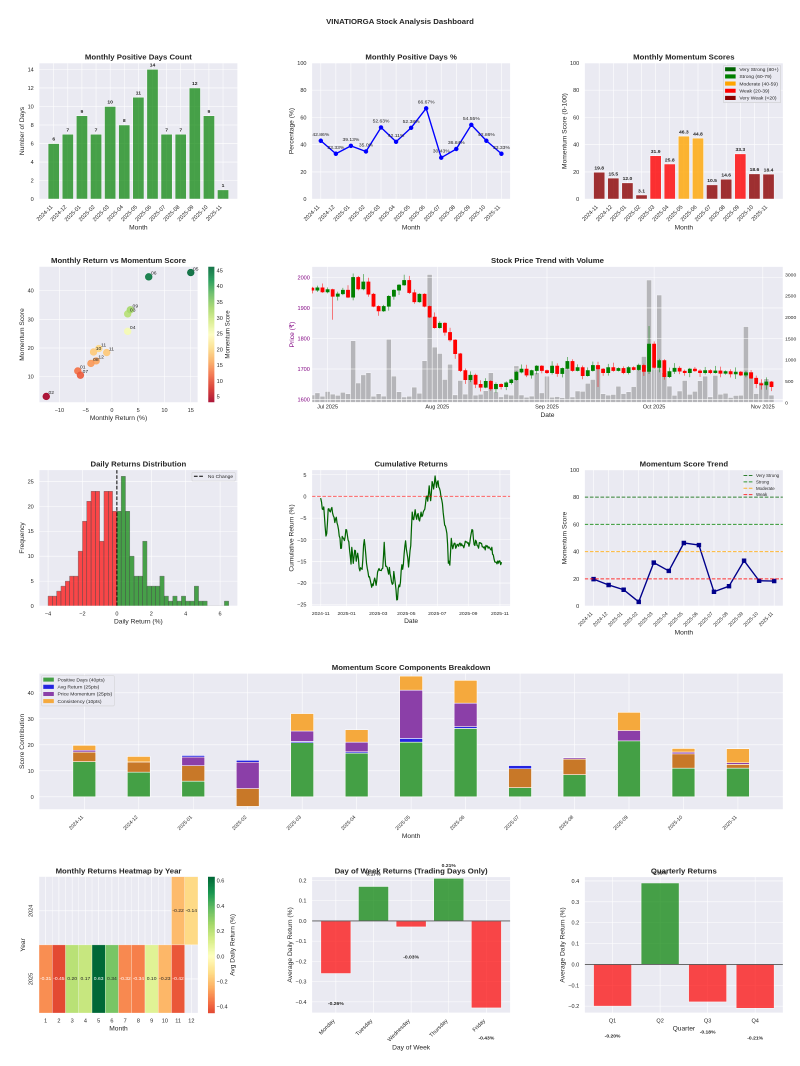  I want to click on svg-text: 5, so click(218, 398).